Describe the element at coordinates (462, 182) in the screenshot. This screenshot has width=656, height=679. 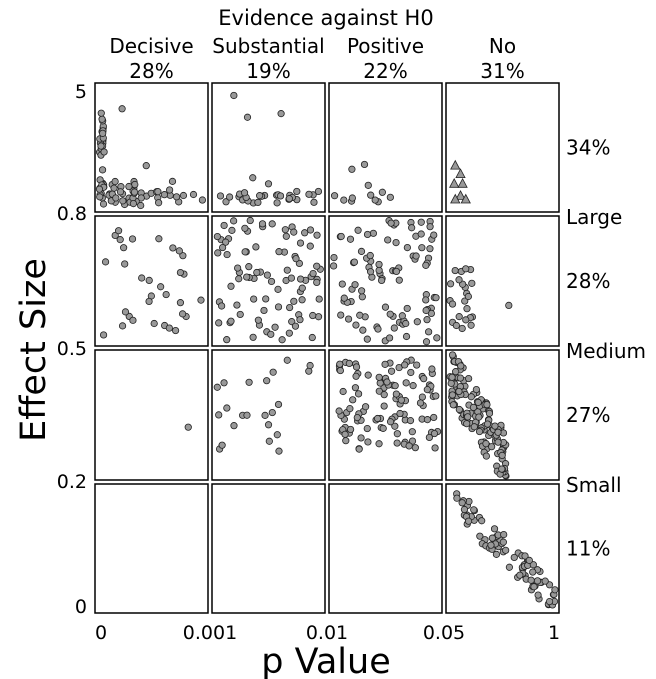
I see `data-point-triangle` at that location.